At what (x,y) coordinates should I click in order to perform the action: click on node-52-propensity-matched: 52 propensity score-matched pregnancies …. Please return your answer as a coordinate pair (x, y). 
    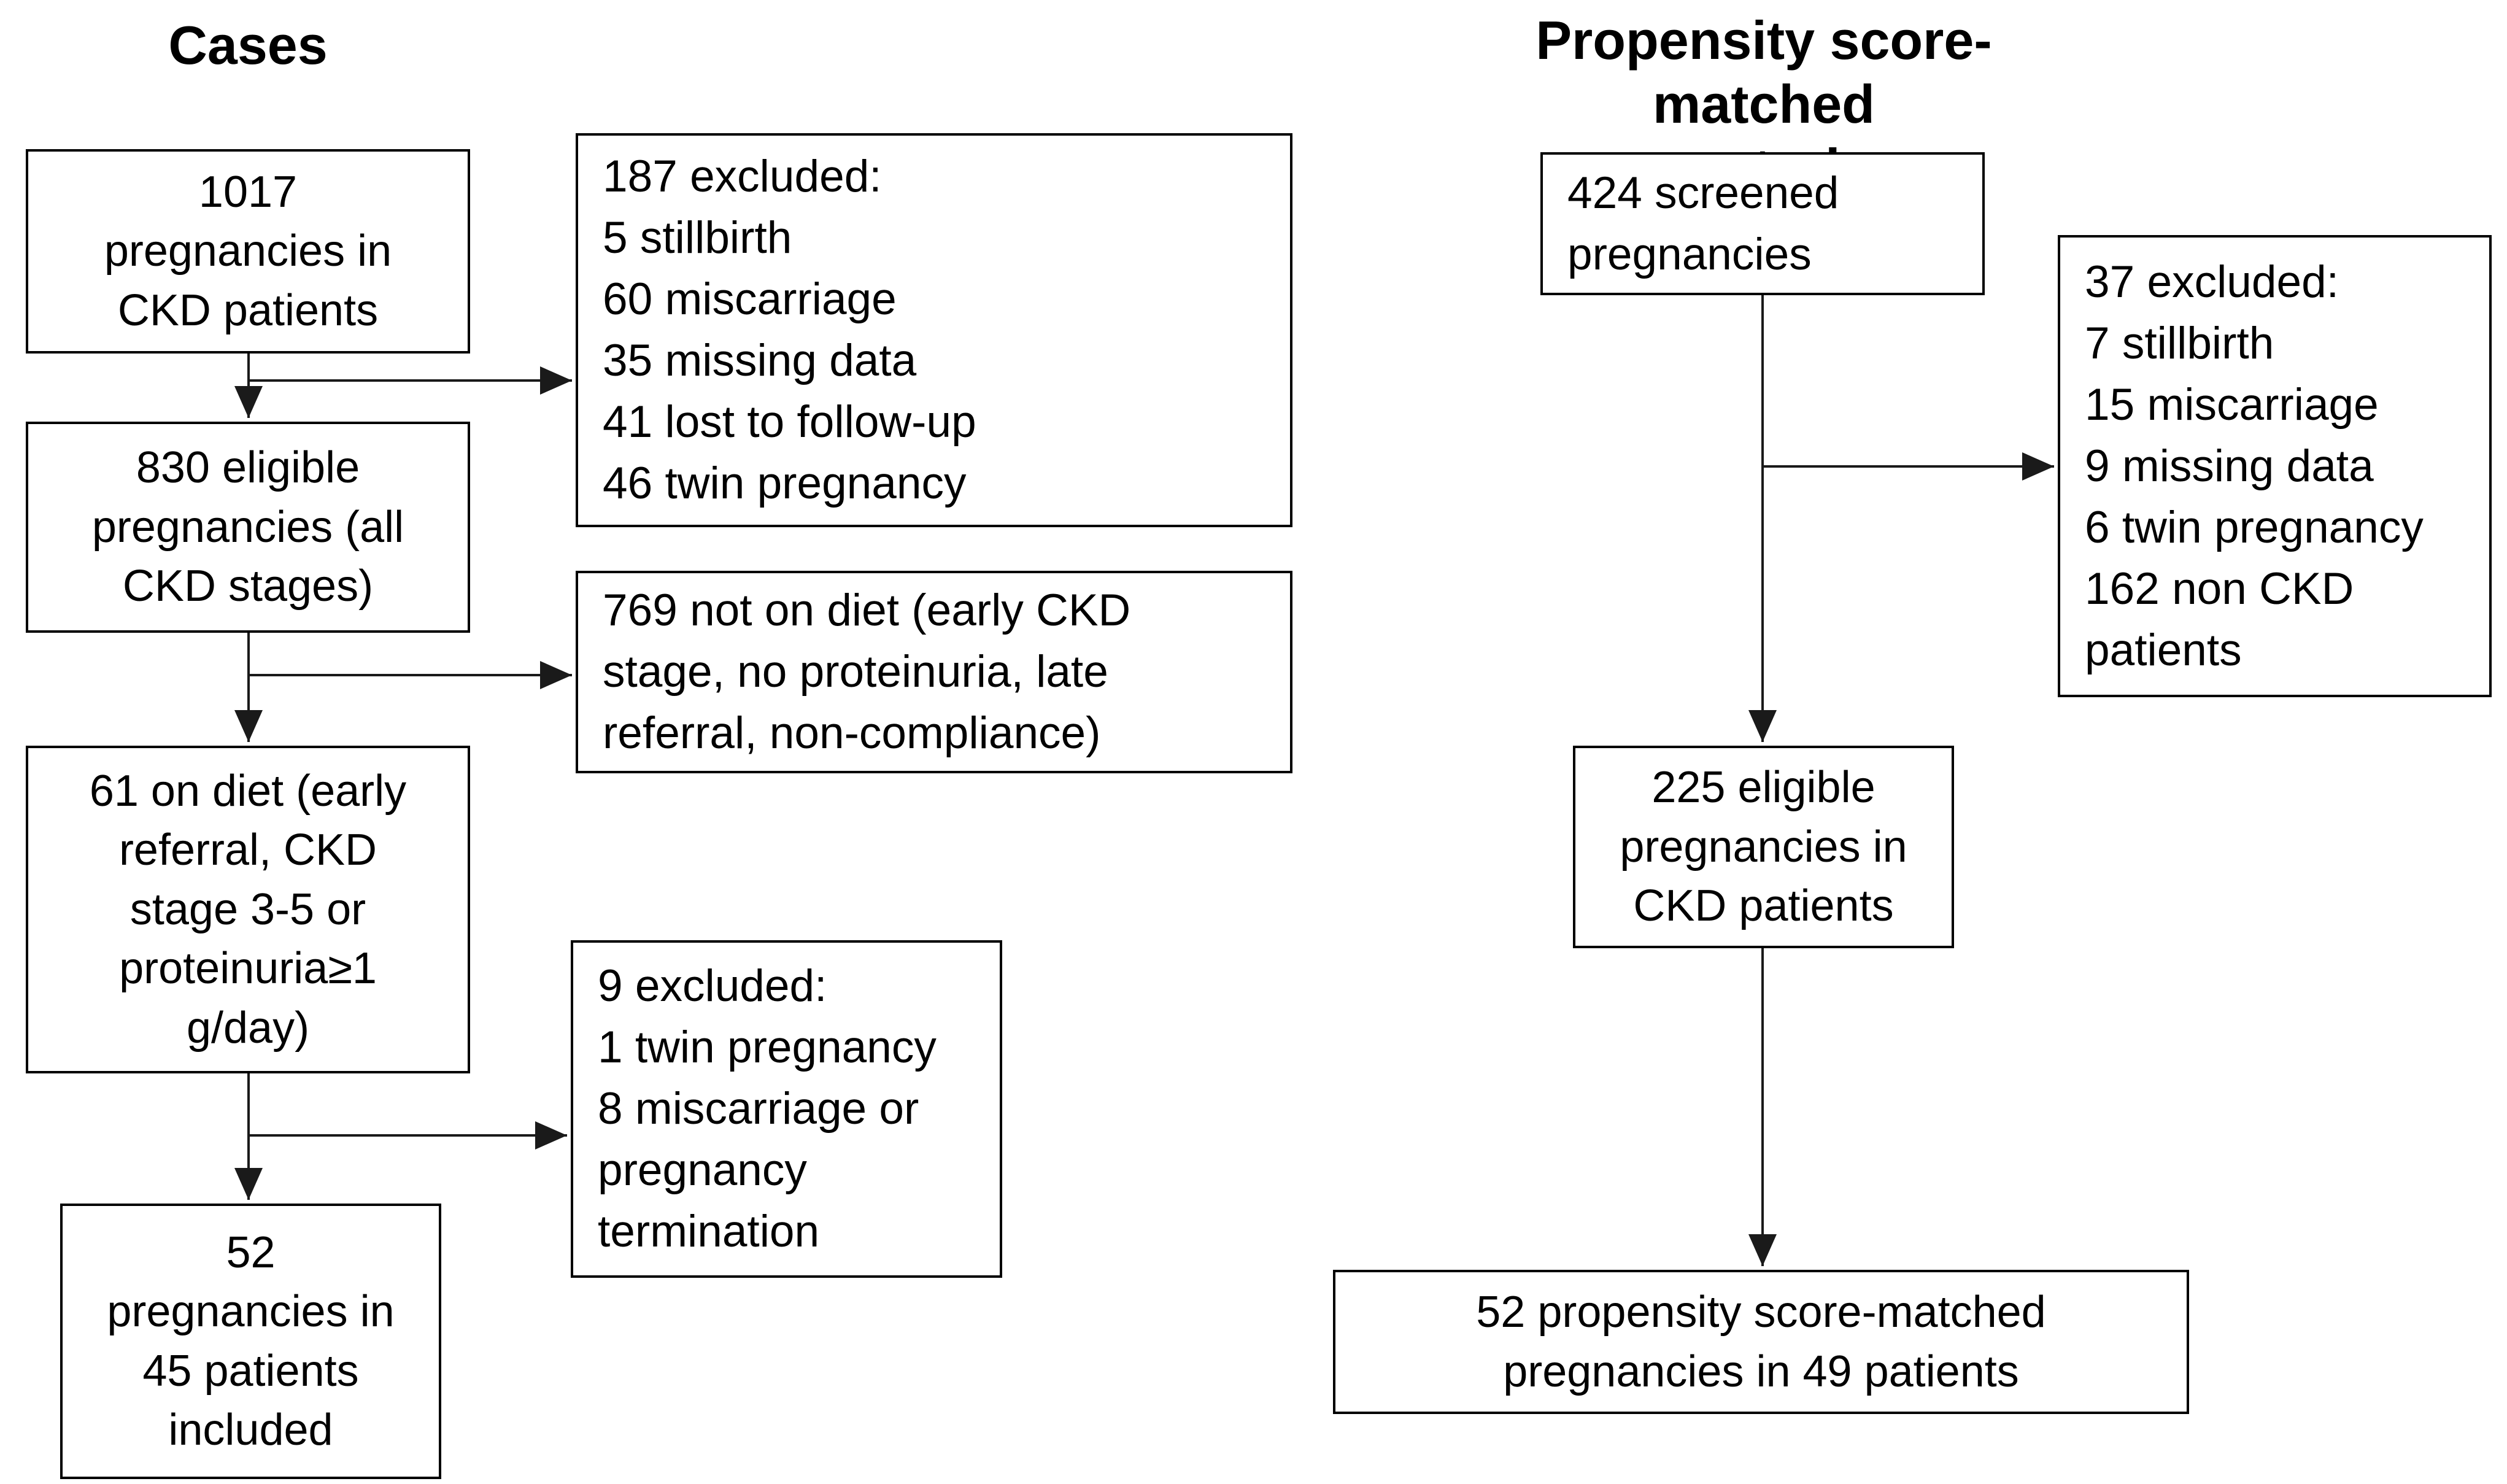
    Looking at the image, I should click on (1761, 1342).